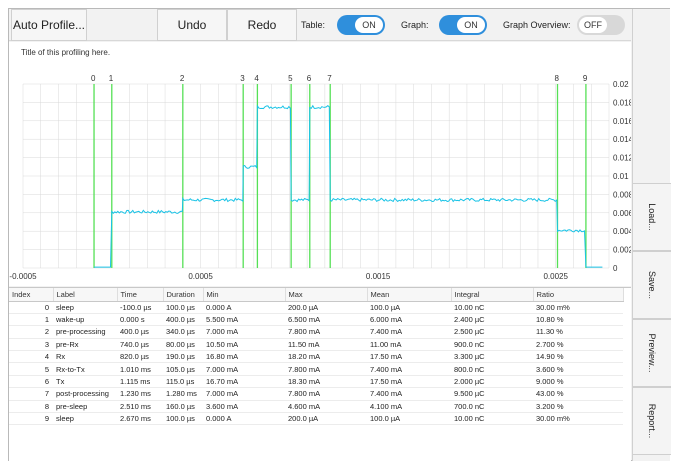 The height and width of the screenshot is (469, 680). What do you see at coordinates (326, 320) in the screenshot?
I see `cell-max: 6.500 mA` at bounding box center [326, 320].